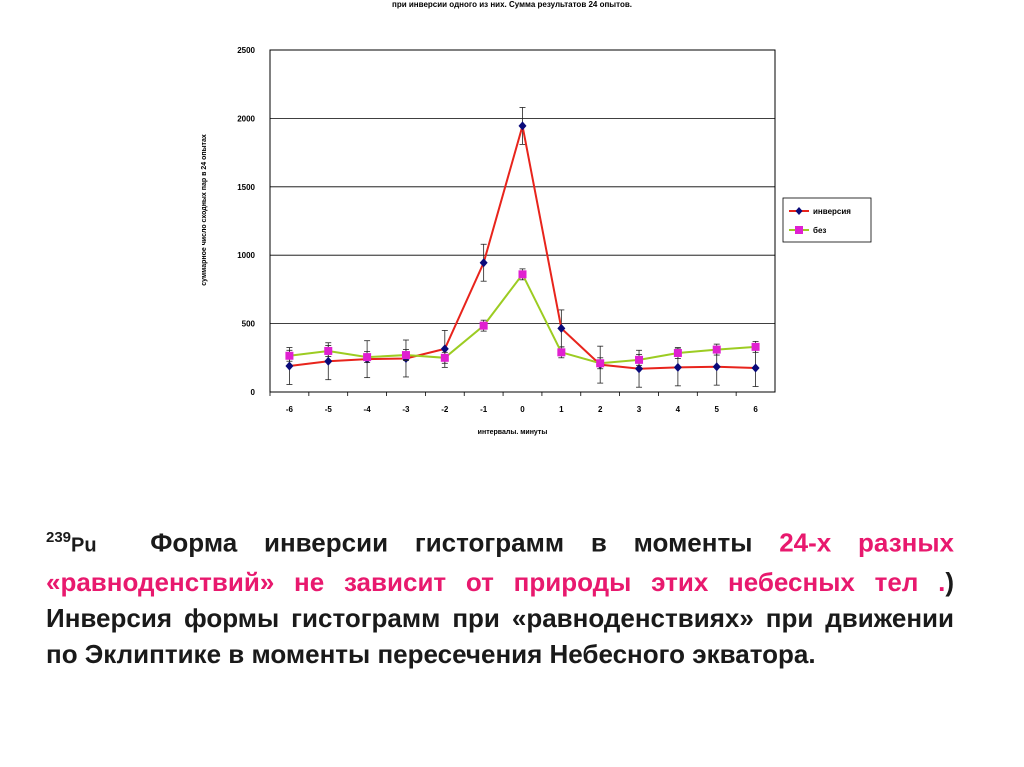 The height and width of the screenshot is (767, 1024). What do you see at coordinates (246, 118) in the screenshot?
I see `y-tick-label: 2000` at bounding box center [246, 118].